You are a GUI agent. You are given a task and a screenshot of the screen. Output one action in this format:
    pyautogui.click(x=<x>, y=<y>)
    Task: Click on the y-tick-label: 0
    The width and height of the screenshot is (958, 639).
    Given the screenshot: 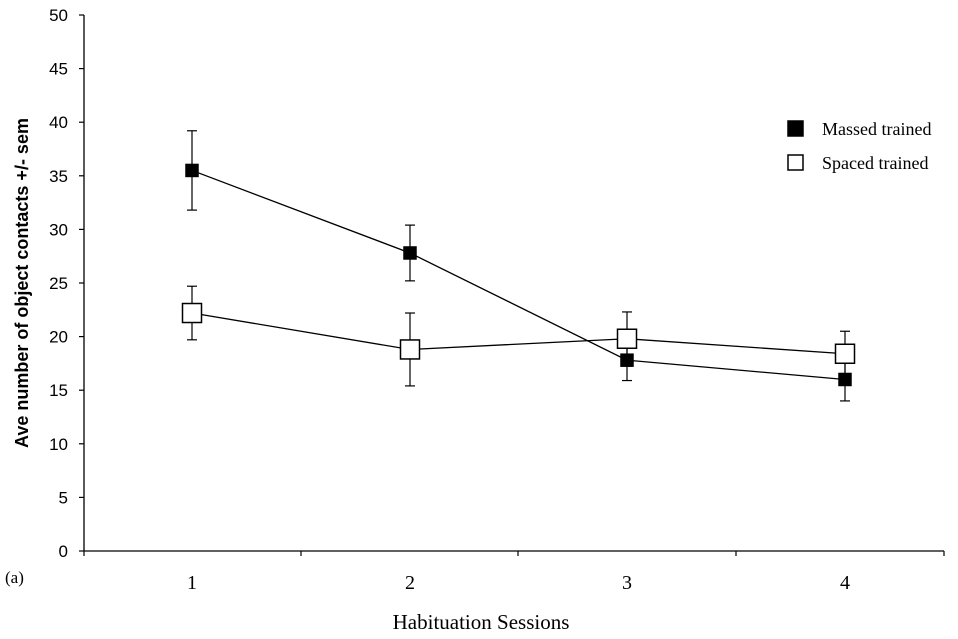 What is the action you would take?
    pyautogui.click(x=63, y=551)
    